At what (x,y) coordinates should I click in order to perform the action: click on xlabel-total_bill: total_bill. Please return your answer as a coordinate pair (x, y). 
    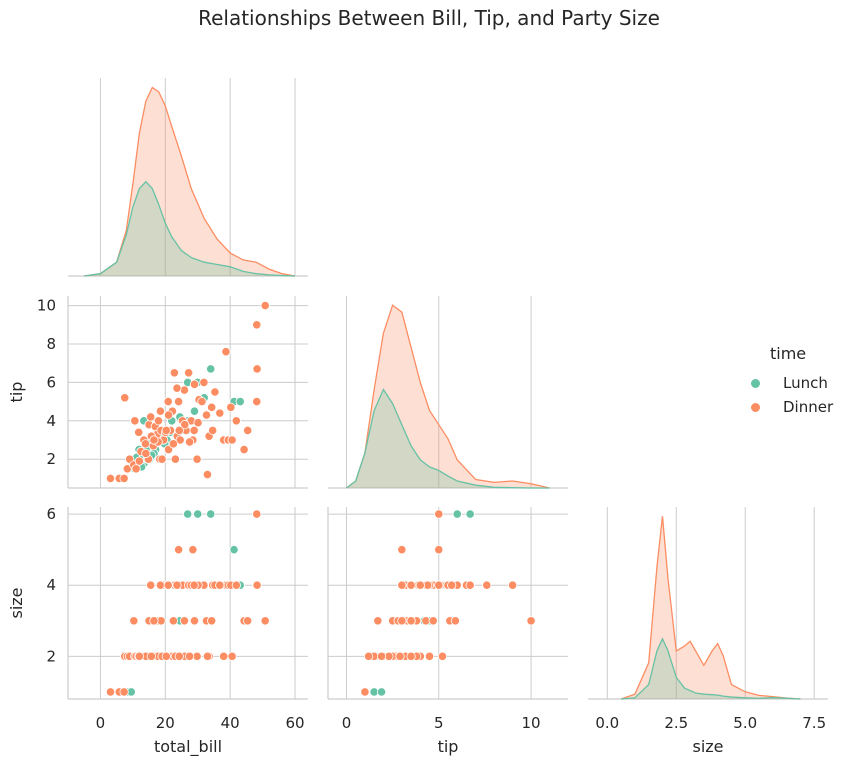
    Looking at the image, I should click on (188, 747).